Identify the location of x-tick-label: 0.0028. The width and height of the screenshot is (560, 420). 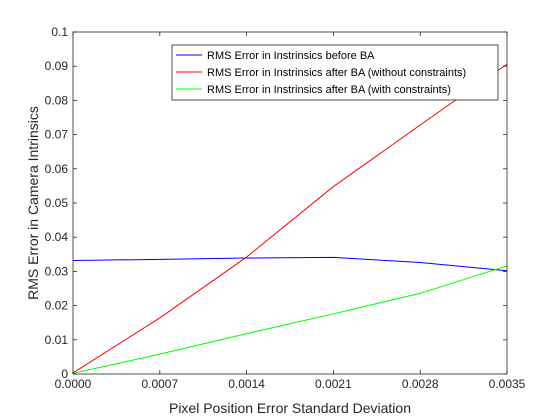
(420, 384).